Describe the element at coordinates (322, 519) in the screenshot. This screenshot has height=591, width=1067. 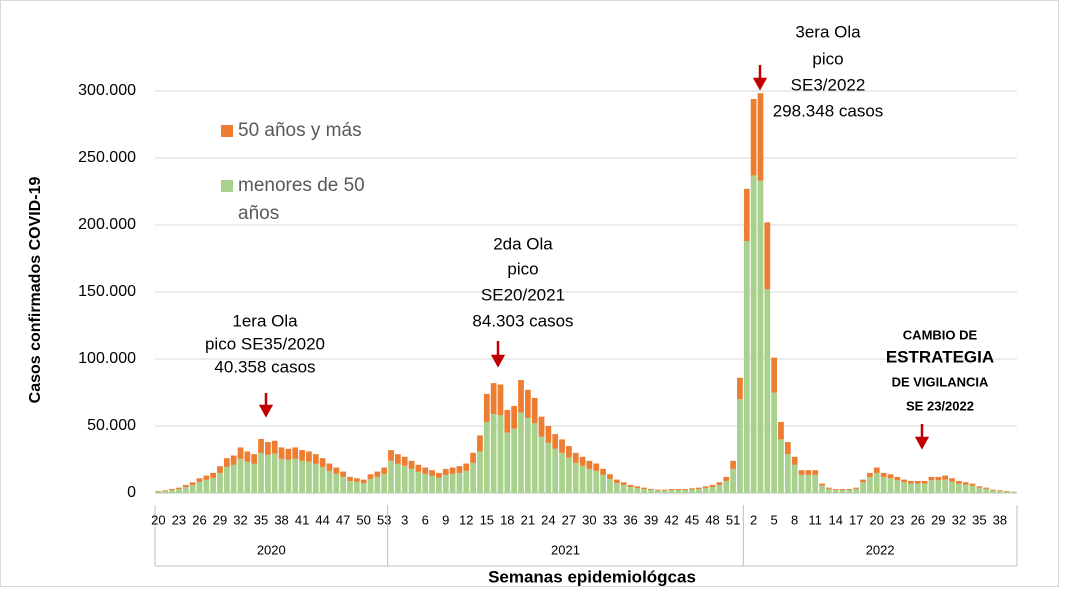
I see `x-tick-label: 44` at that location.